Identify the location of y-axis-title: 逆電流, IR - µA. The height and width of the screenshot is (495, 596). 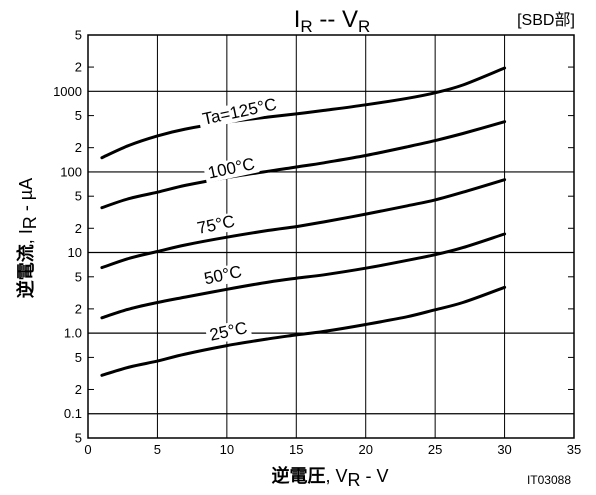
(27, 238).